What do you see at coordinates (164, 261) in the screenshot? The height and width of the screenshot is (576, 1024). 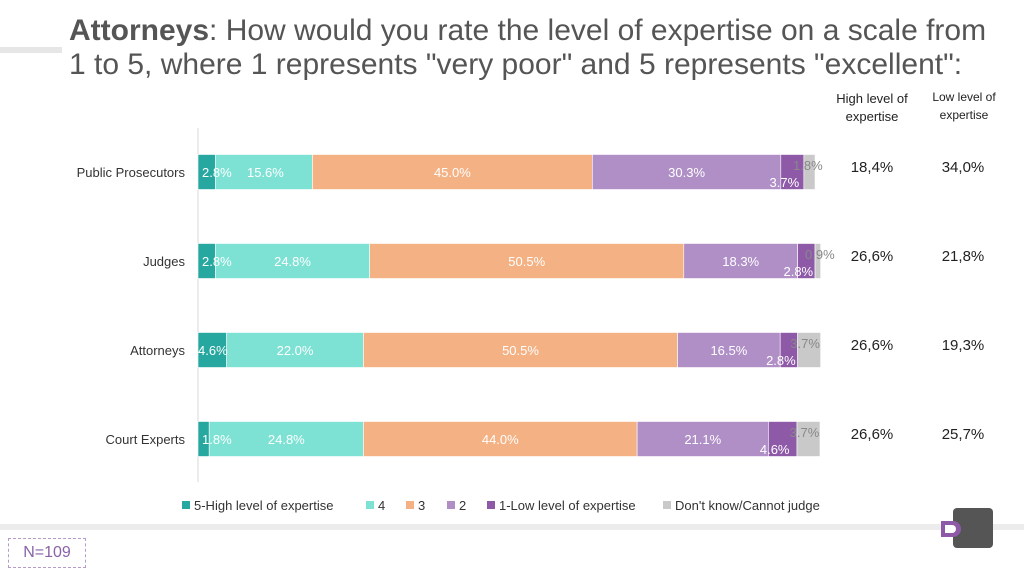 I see `category-label: Judges` at bounding box center [164, 261].